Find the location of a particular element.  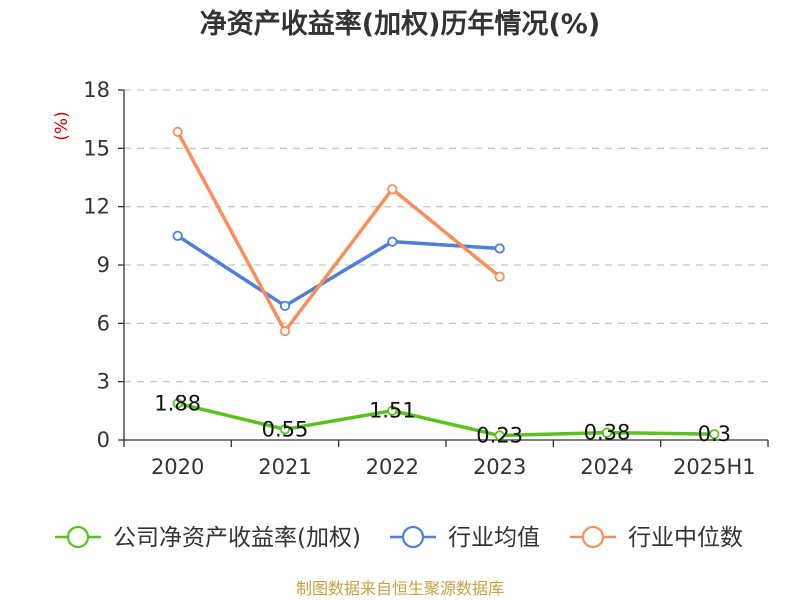

legend: 公司净资产收益率(加权) 行业均值 行业中位数 is located at coordinates (399, 538).